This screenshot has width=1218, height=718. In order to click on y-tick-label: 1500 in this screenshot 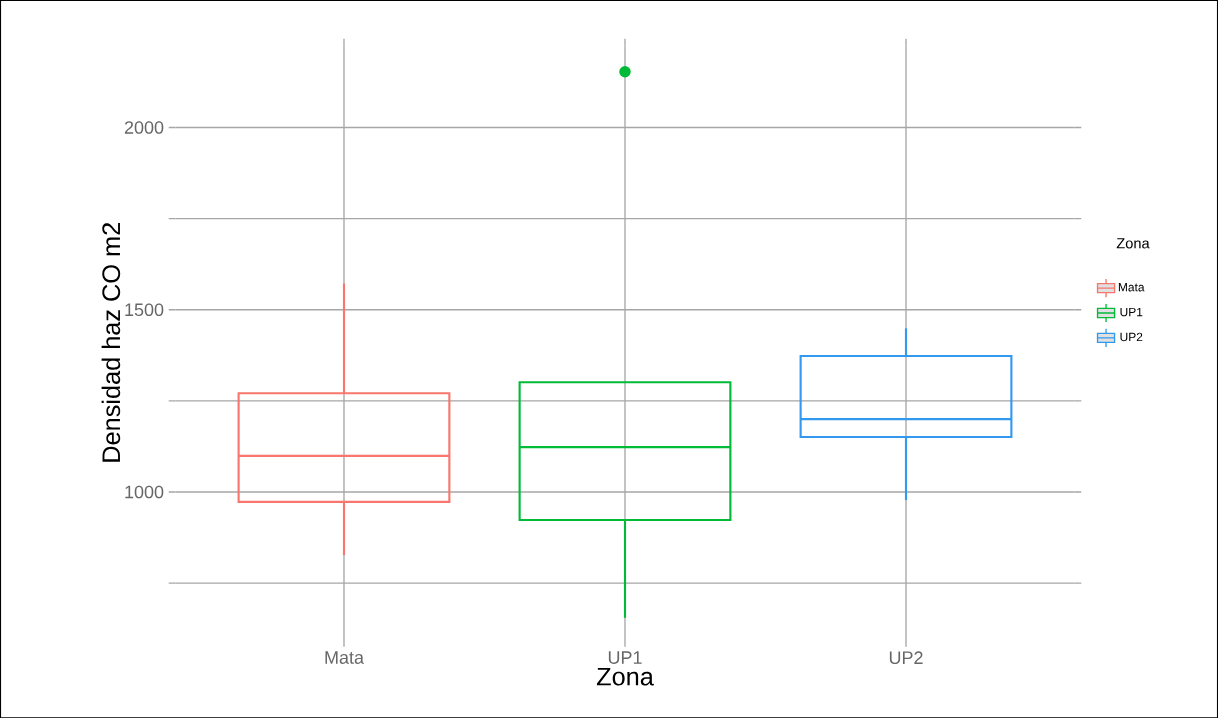, I will do `click(144, 309)`.